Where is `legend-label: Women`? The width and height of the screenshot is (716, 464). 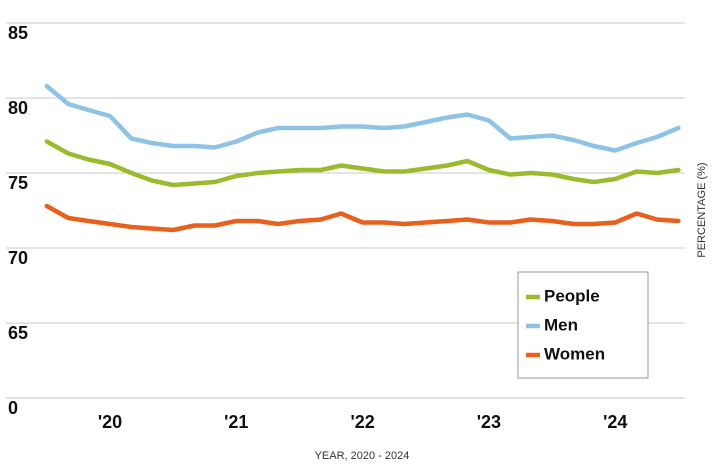
legend-label: Women is located at coordinates (574, 353).